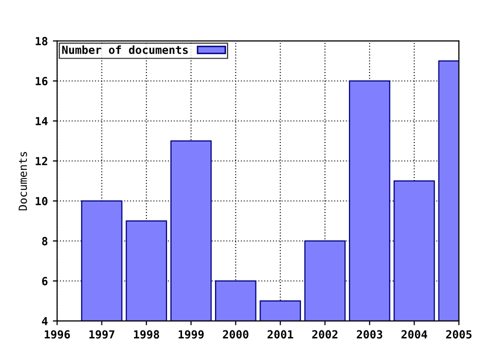 Image resolution: width=480 pixels, height=350 pixels. What do you see at coordinates (281, 334) in the screenshot?
I see `x-tick-label: 2001` at bounding box center [281, 334].